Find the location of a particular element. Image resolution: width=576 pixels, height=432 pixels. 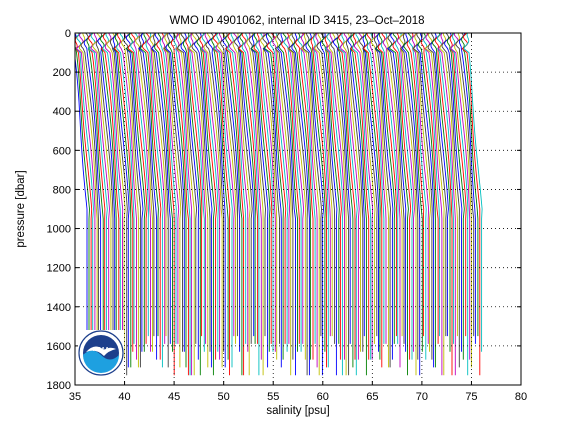

x-axis-label: salinity [psu] is located at coordinates (297, 411).